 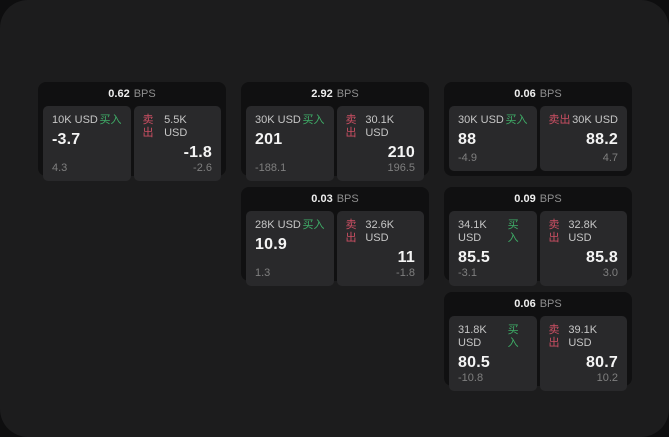 I want to click on buy-notional-label: 10K USD, so click(x=75, y=120).